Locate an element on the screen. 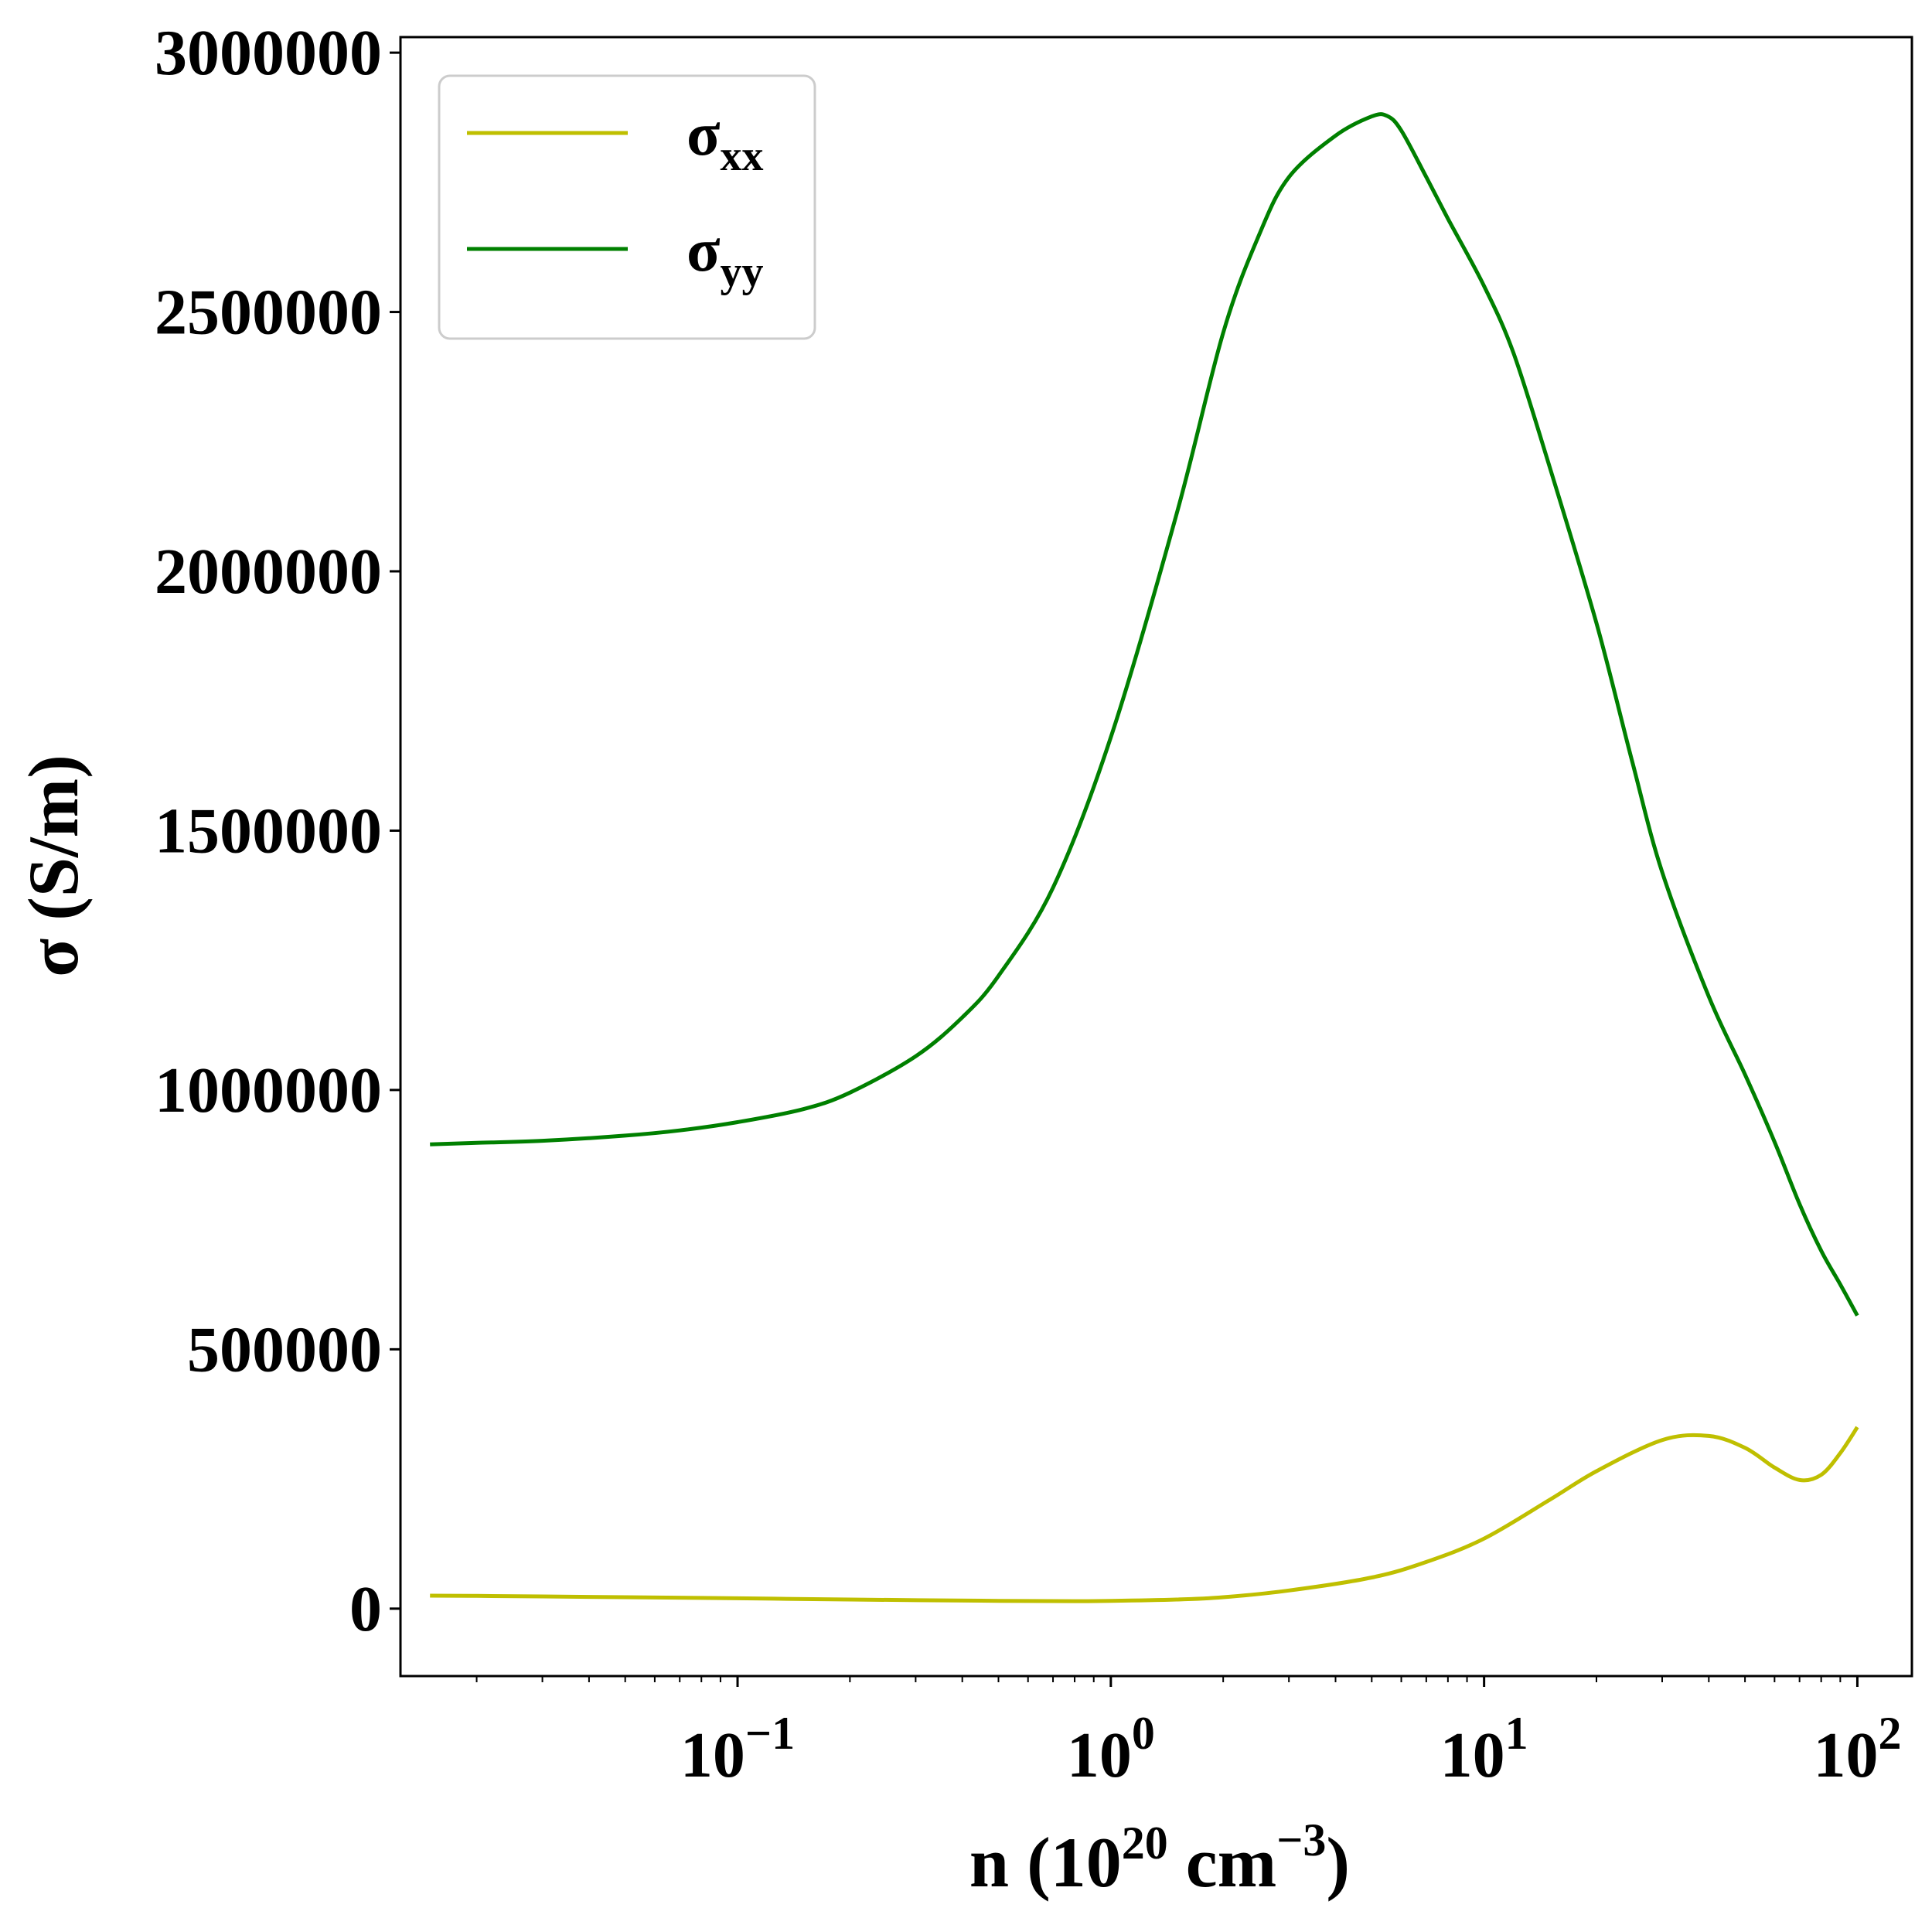 This screenshot has height=1925, width=1932. x-tick-label: 10⁰ is located at coordinates (1111, 1749).